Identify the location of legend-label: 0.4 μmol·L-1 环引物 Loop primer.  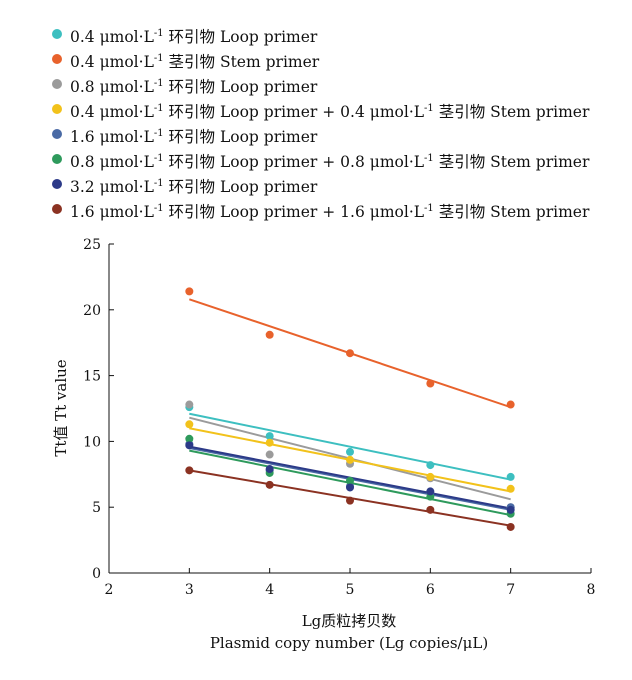
(193, 37).